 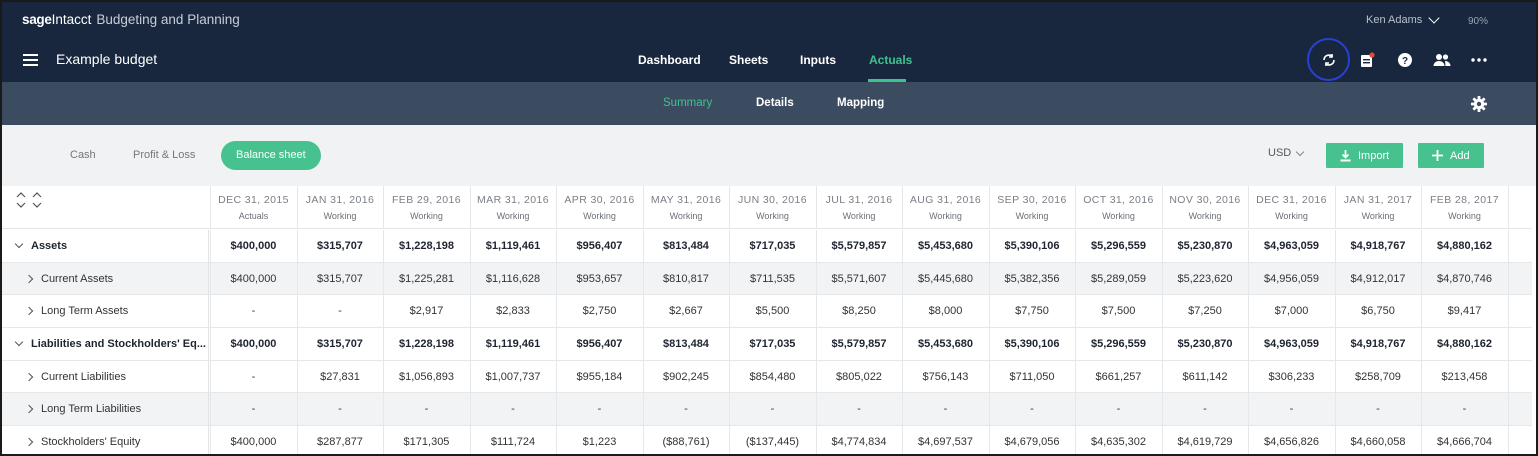 I want to click on table-cell: $711,535, so click(x=772, y=278).